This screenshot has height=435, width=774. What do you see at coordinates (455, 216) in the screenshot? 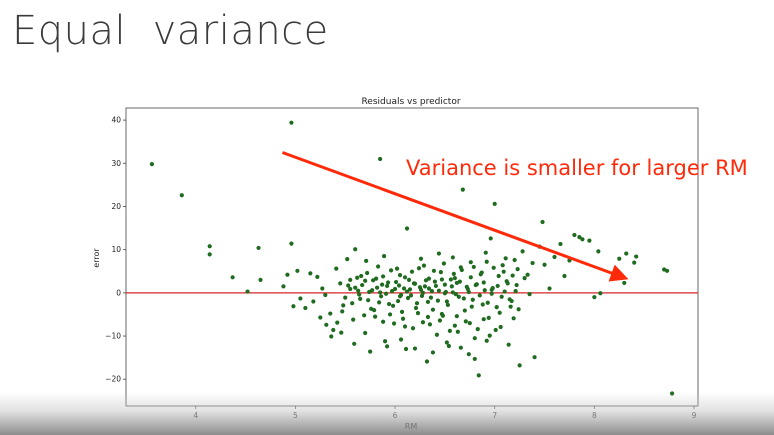
I see `annotation-arrow` at bounding box center [455, 216].